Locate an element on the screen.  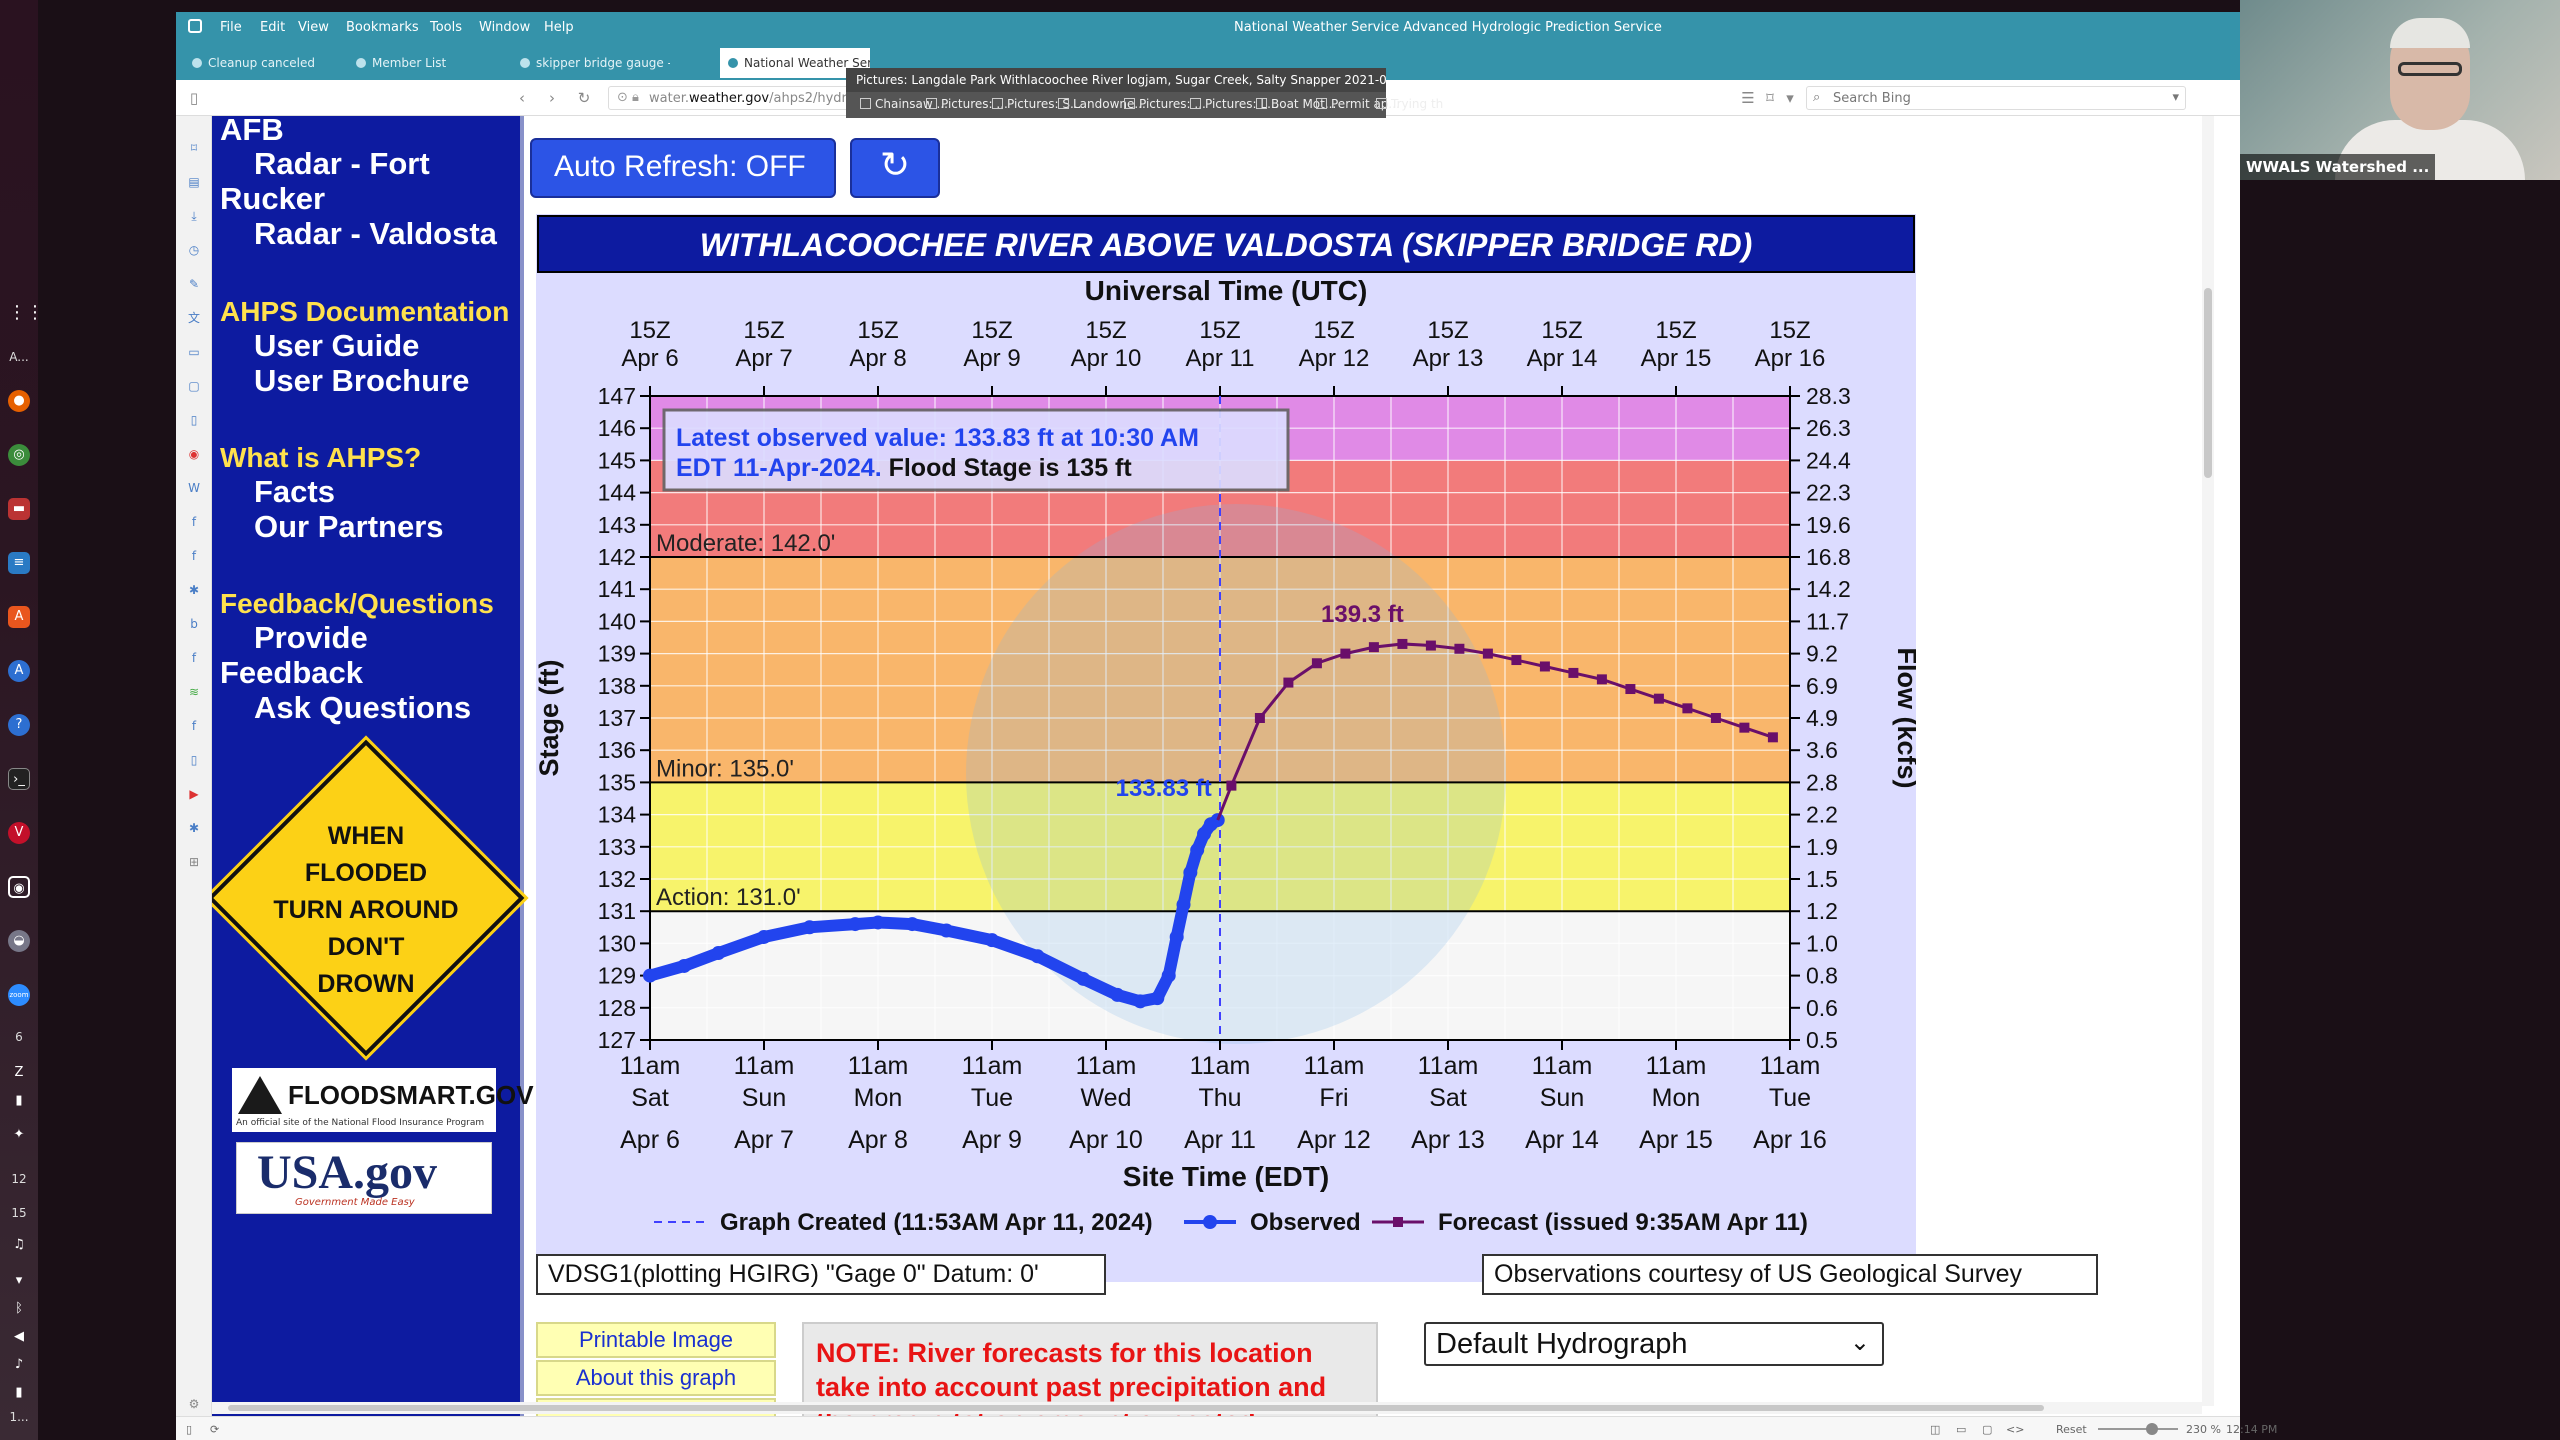
vivaldi-panel-icon: ◉ is located at coordinates (194, 454).